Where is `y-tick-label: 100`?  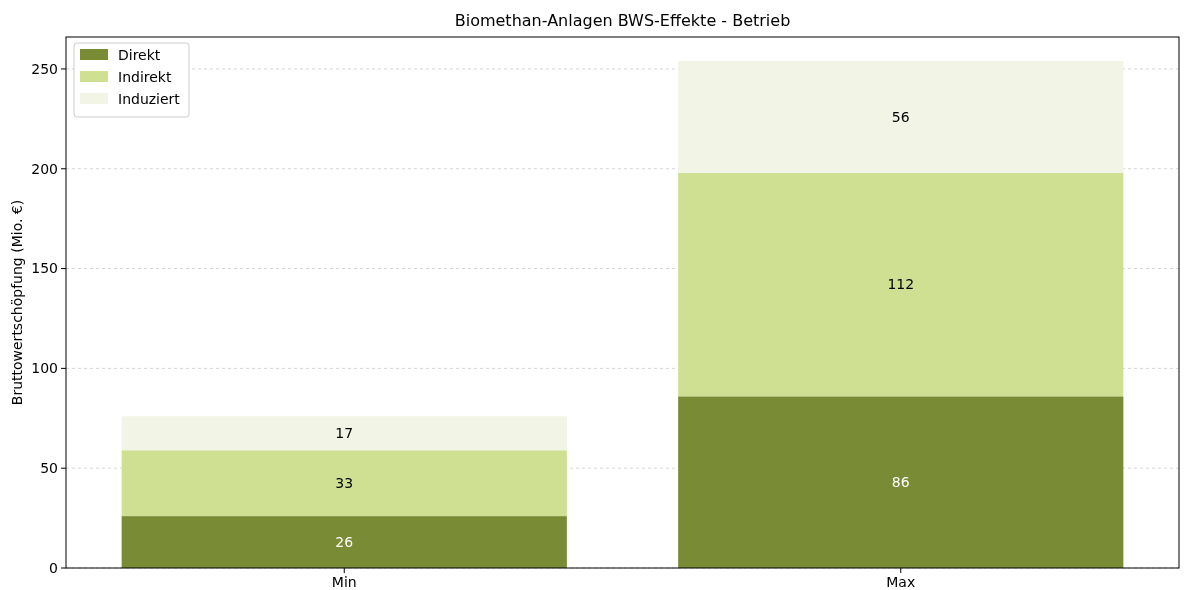
y-tick-label: 100 is located at coordinates (44, 368).